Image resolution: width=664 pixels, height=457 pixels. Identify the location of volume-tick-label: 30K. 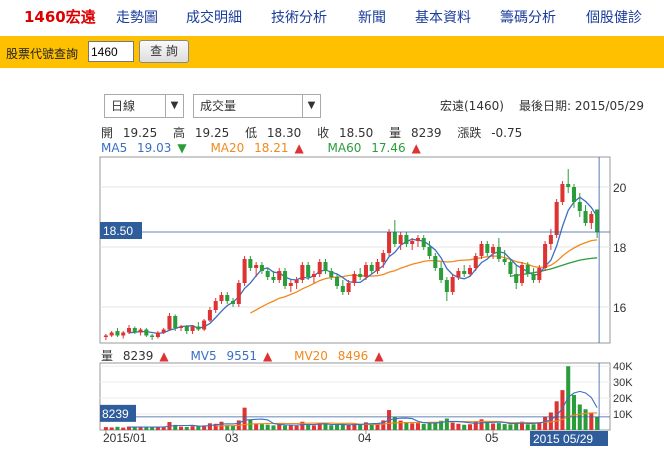
(623, 383).